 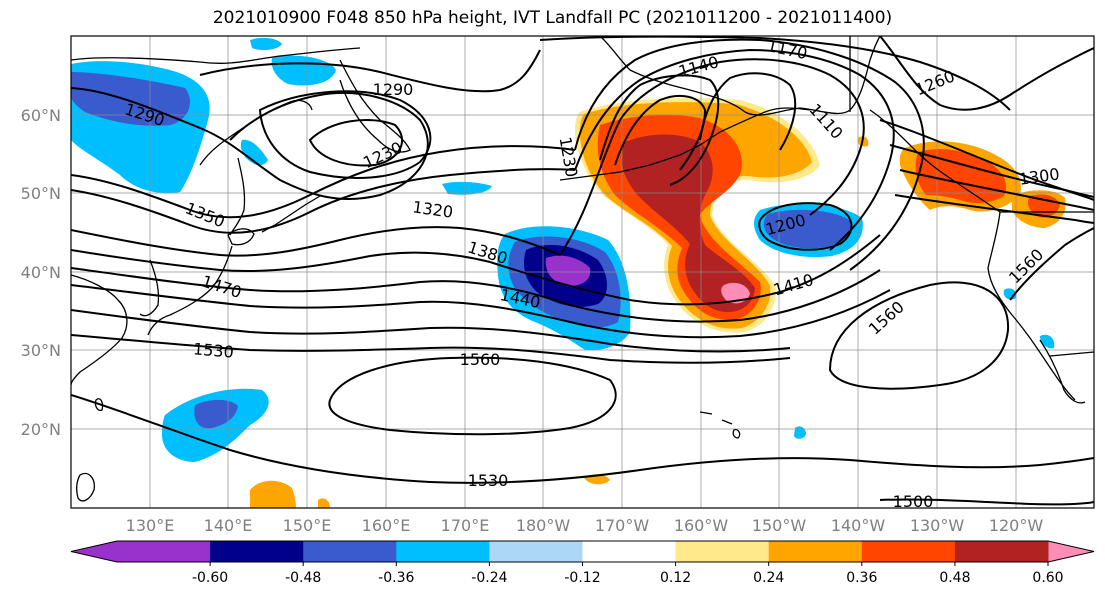 What do you see at coordinates (99, 405) in the screenshot?
I see `coast-taiwan` at bounding box center [99, 405].